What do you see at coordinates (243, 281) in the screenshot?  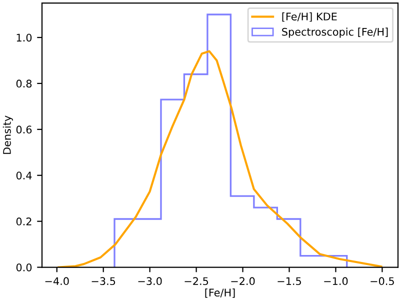 I see `x-tick-label: −2.0` at bounding box center [243, 281].